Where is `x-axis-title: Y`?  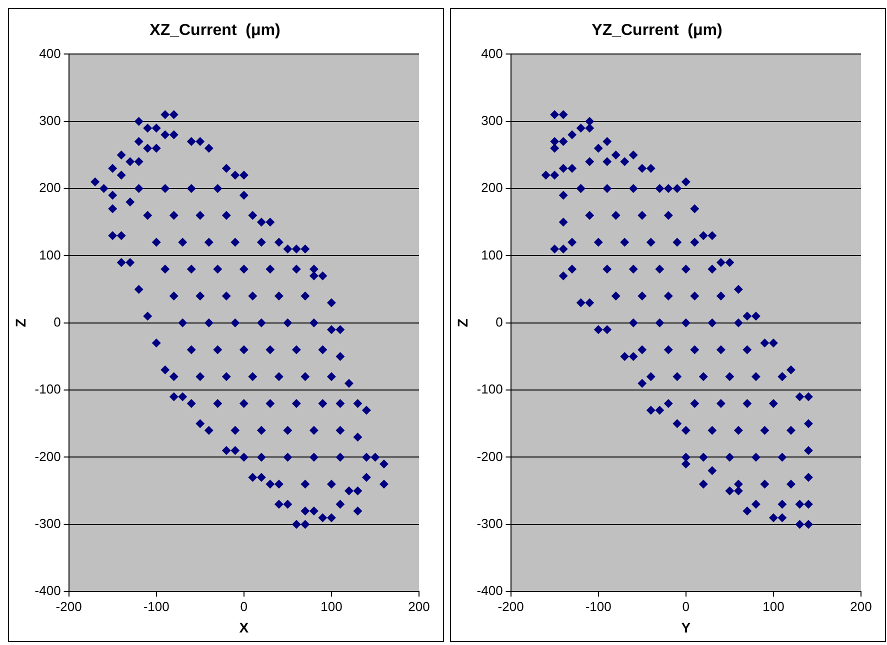
x-axis-title: Y is located at coordinates (686, 627).